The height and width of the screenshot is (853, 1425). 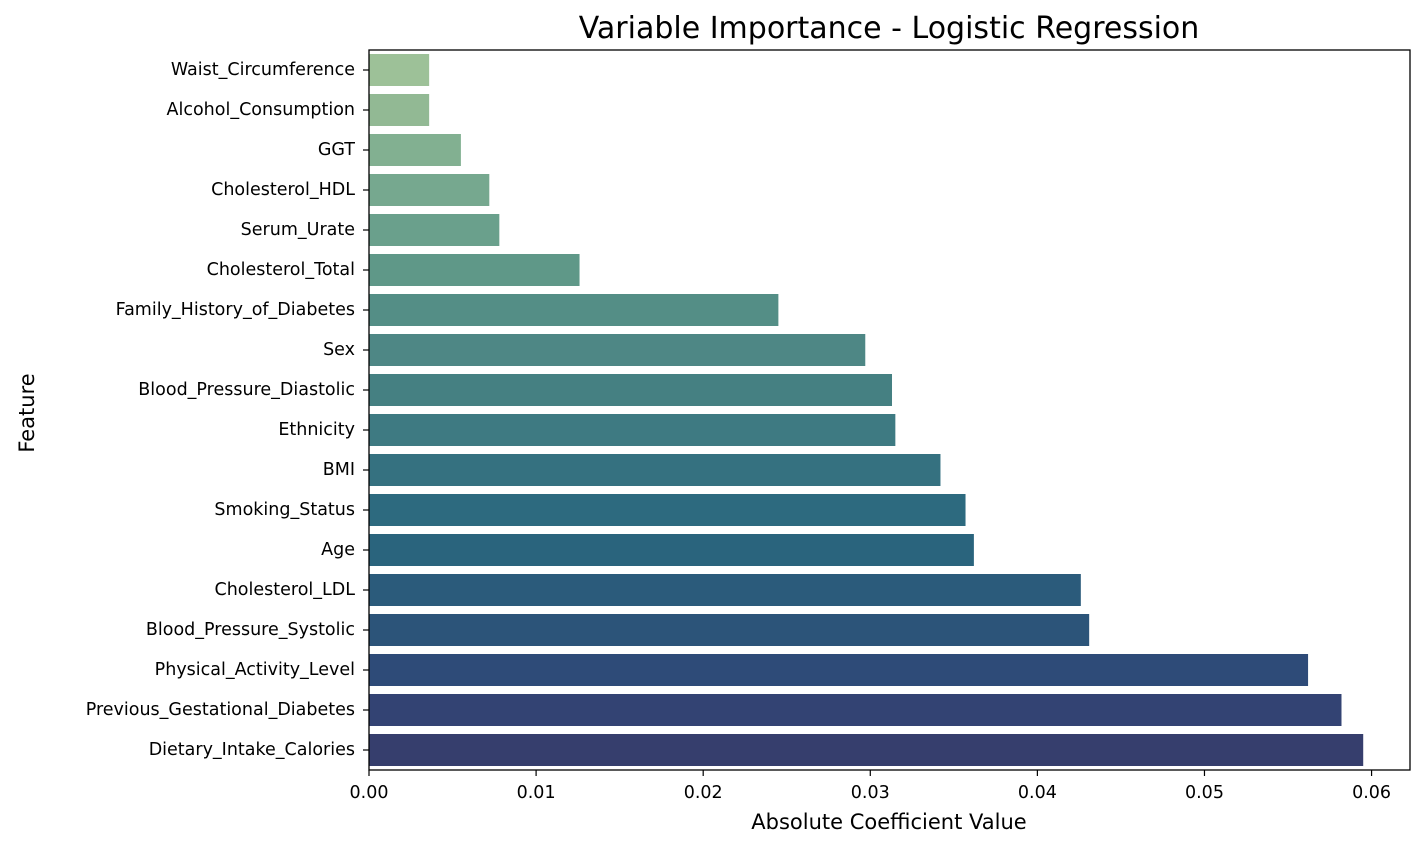 I want to click on bar-ggt, so click(x=415, y=150).